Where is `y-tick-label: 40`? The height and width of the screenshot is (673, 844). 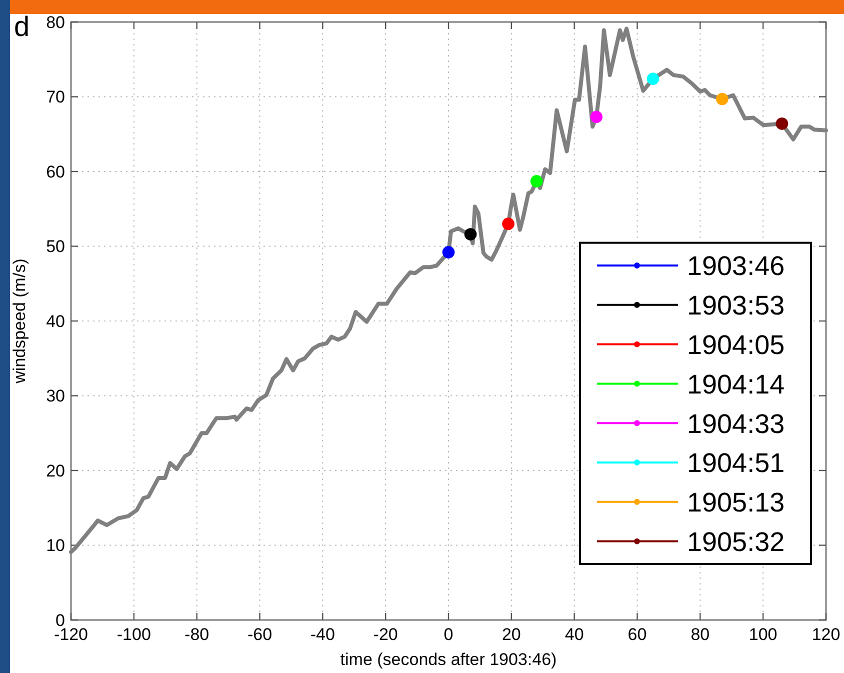
y-tick-label: 40 is located at coordinates (55, 321).